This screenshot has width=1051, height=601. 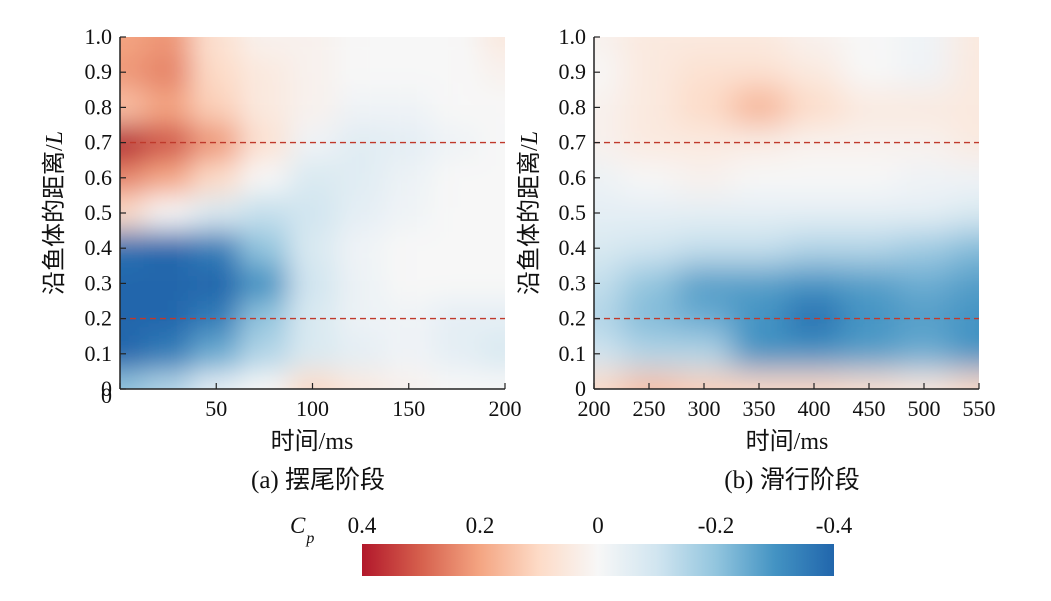 What do you see at coordinates (106, 395) in the screenshot?
I see `x-tick-label: 0` at bounding box center [106, 395].